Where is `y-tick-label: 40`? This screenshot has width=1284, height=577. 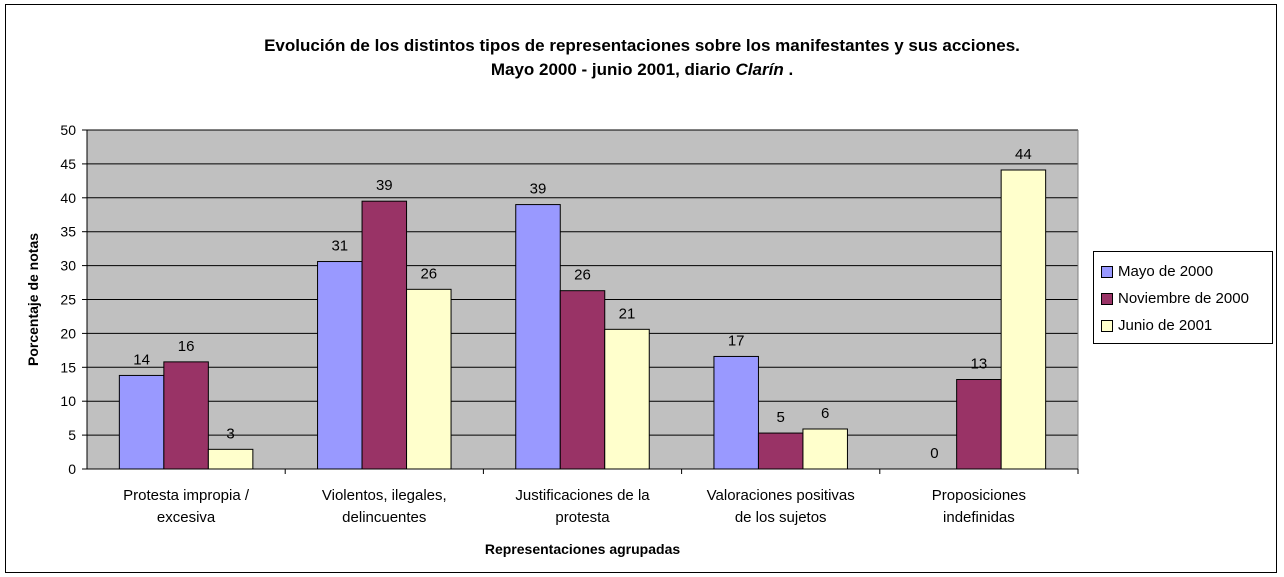
y-tick-label: 40 is located at coordinates (68, 198).